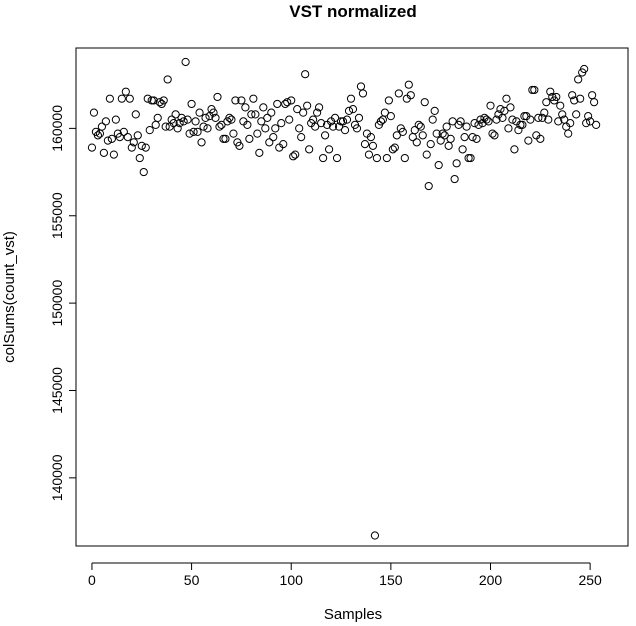 This screenshot has height=626, width=636. What do you see at coordinates (57, 303) in the screenshot?
I see `y-tick-label: 150000` at bounding box center [57, 303].